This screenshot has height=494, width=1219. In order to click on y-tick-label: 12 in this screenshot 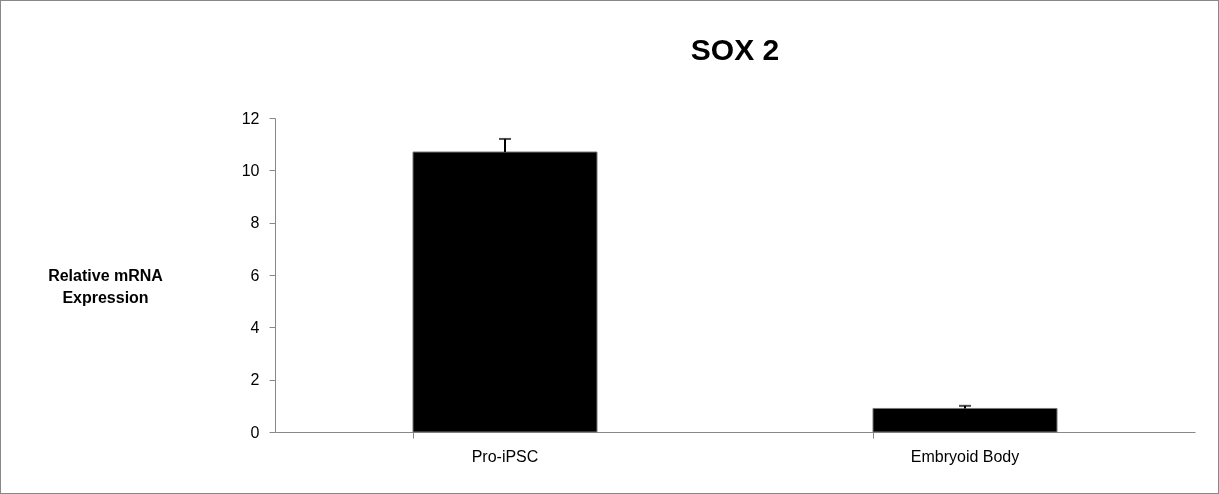, I will do `click(250, 118)`.